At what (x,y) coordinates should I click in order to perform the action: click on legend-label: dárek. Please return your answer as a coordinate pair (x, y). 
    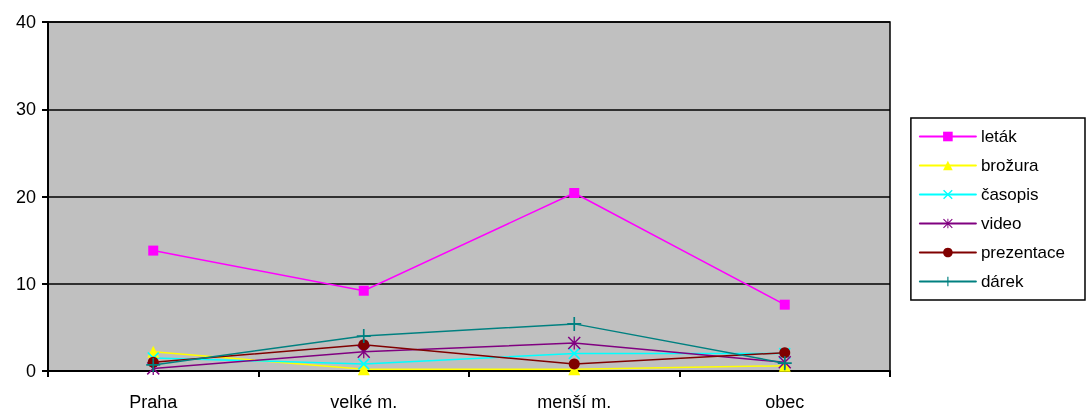
    Looking at the image, I should click on (1002, 281).